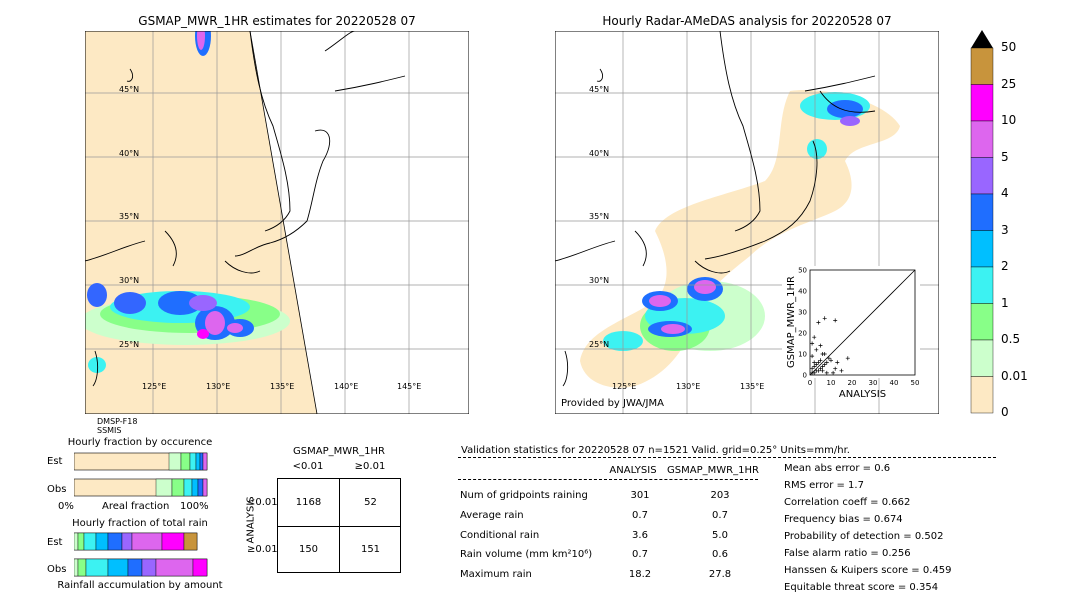 This screenshot has height=612, width=1080. Describe the element at coordinates (752, 386) in the screenshot. I see `right-lon-135: 135°E` at that location.